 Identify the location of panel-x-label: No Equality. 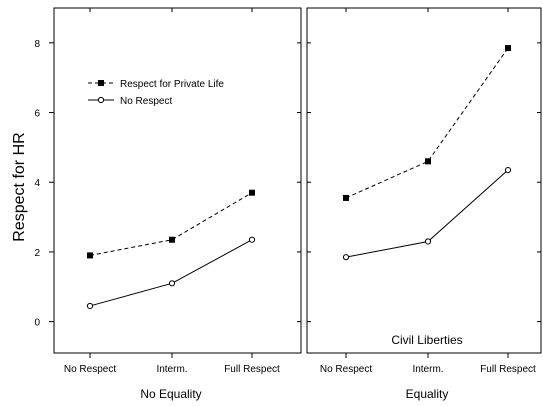
(170, 394).